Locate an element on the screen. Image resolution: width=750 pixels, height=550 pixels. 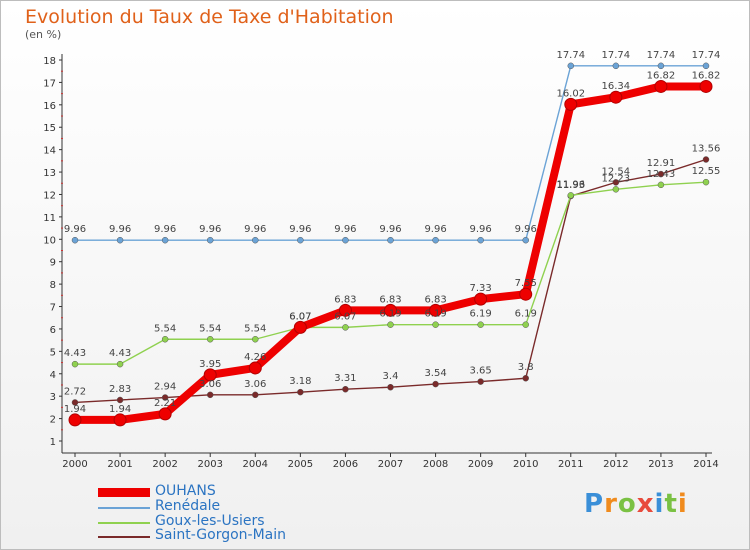
y-tick-label: 2 is located at coordinates (53, 420).